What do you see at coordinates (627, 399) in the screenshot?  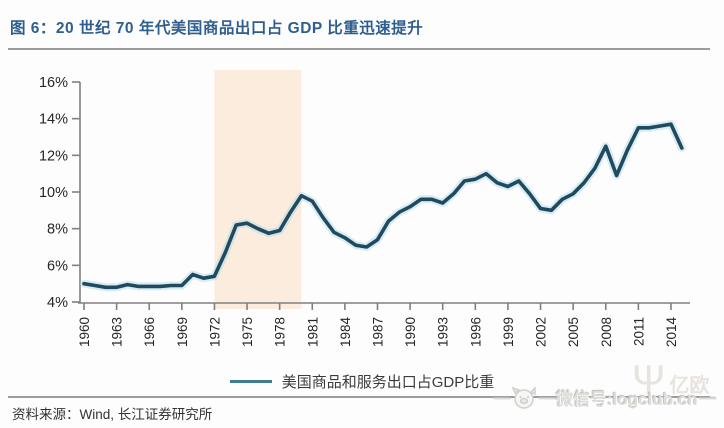 I see `wechat-id-text: 微信号:logclub.cn` at bounding box center [627, 399].